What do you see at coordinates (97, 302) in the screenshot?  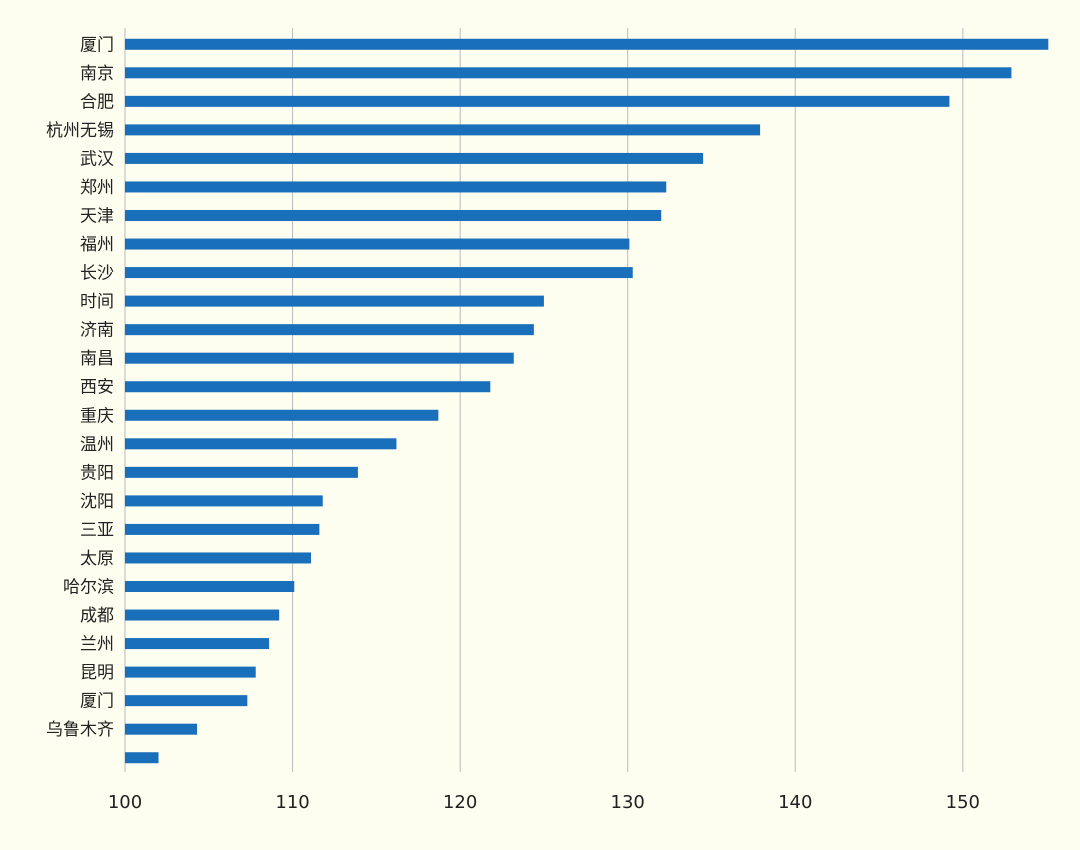 I see `y-tick-label: 时间` at bounding box center [97, 302].